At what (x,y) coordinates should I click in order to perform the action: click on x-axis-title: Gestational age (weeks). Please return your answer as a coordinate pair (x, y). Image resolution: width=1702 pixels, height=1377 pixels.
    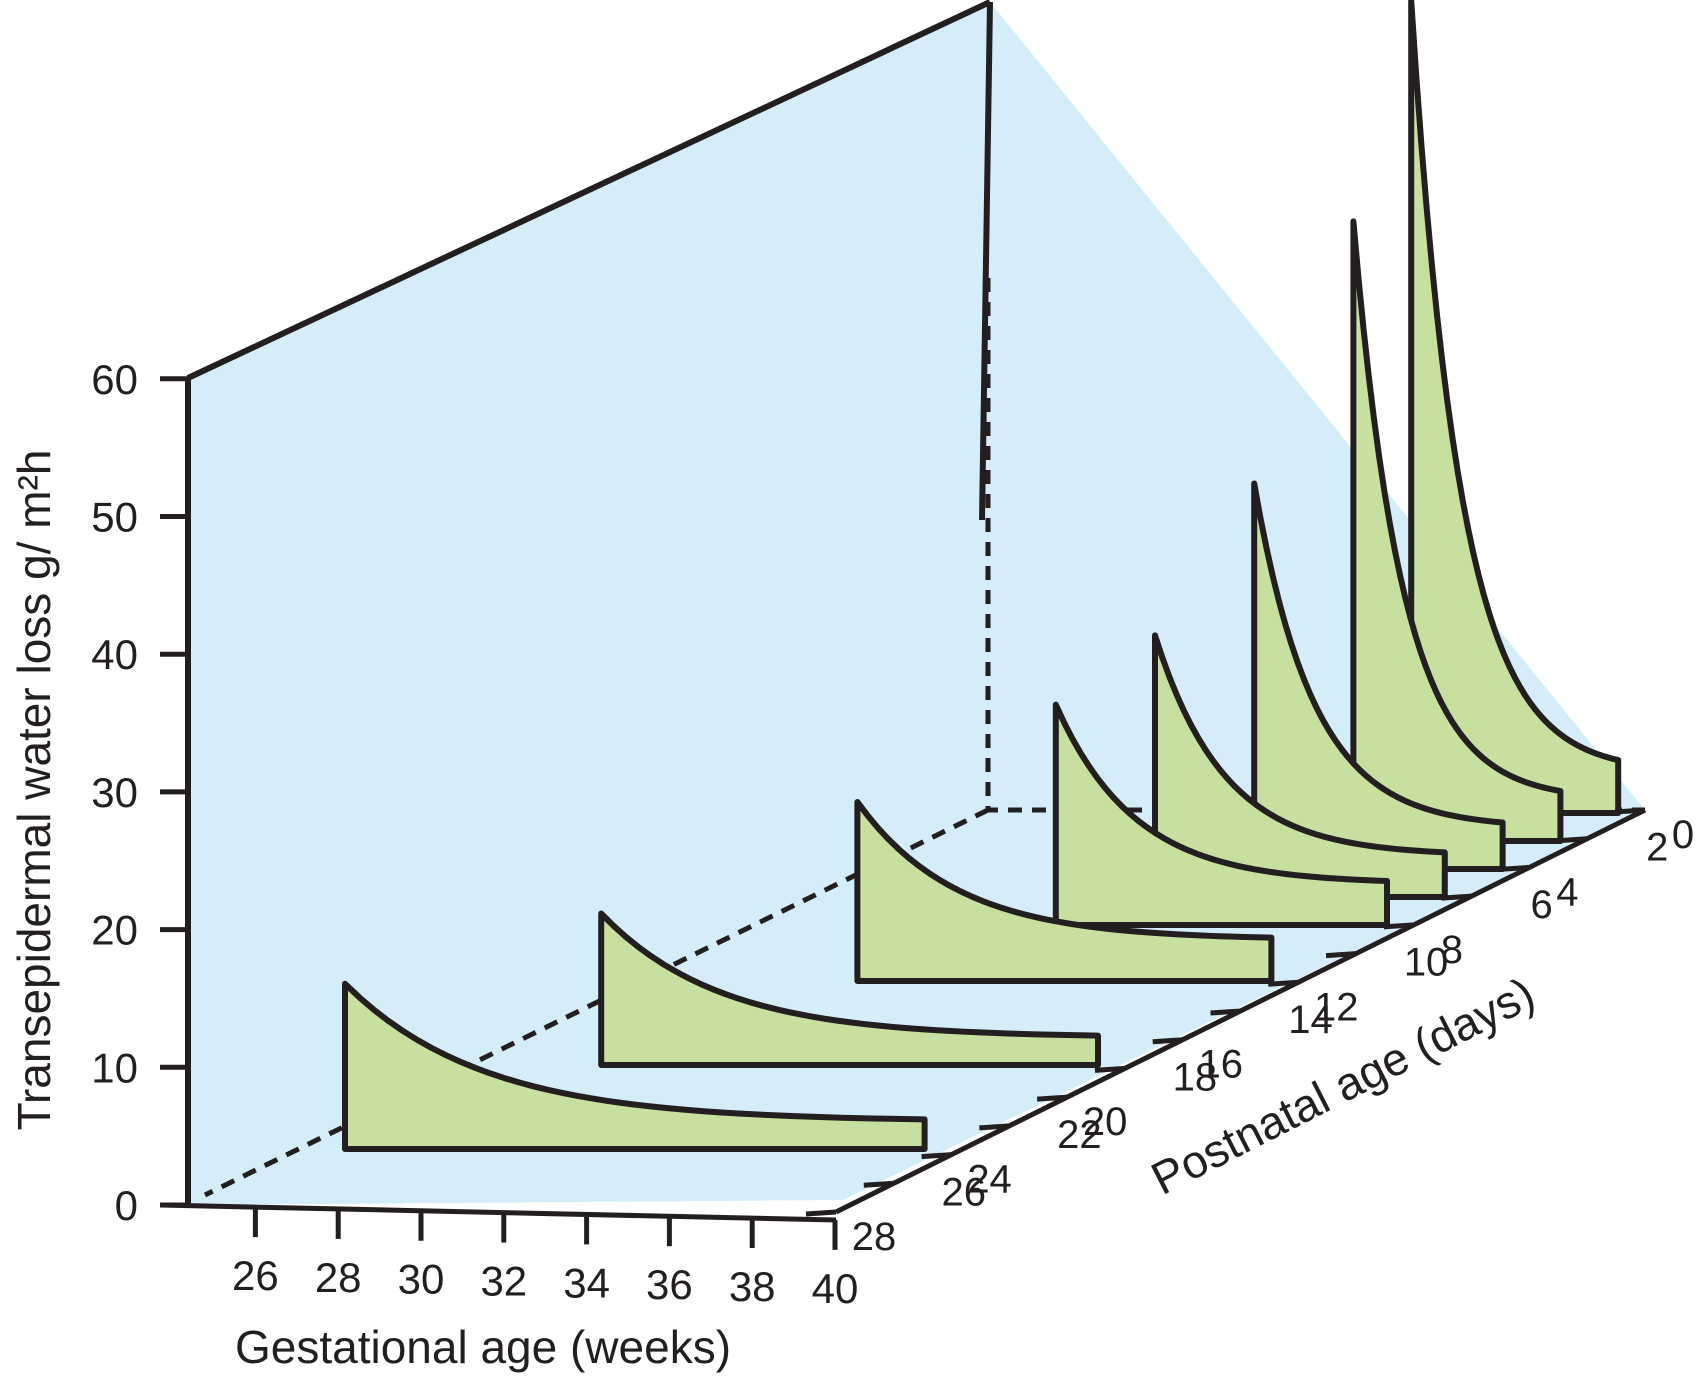
    Looking at the image, I should click on (483, 1347).